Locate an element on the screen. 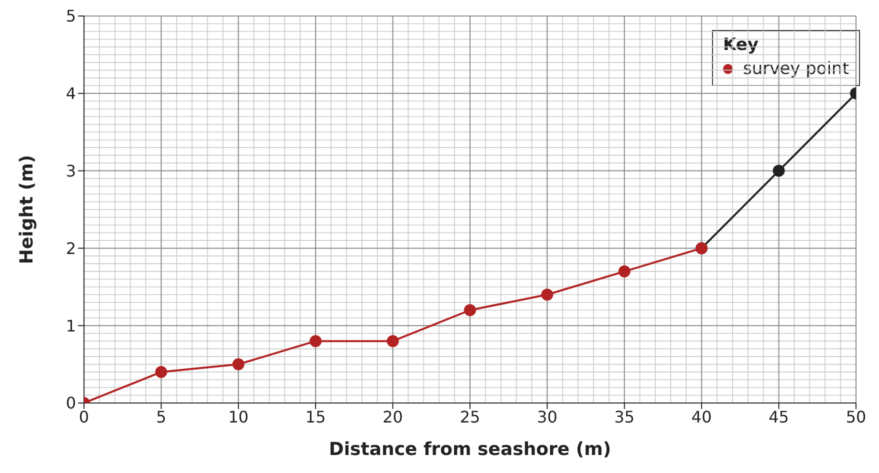 This screenshot has height=473, width=879. x-tick-label: 25 is located at coordinates (470, 416).